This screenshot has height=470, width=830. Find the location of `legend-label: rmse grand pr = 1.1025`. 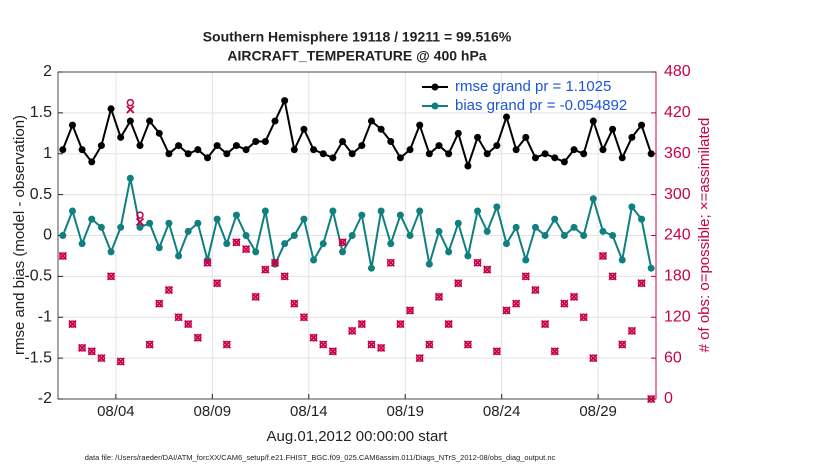

legend-label: rmse grand pr = 1.1025 is located at coordinates (533, 86).